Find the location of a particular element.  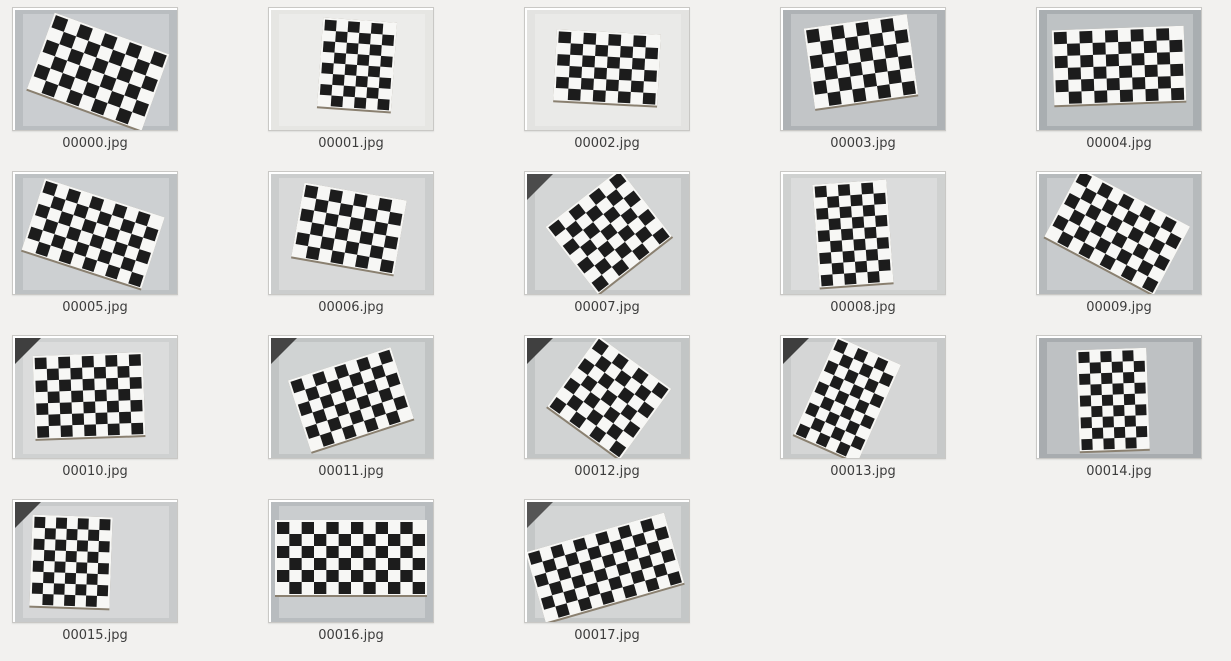

file-item: 00014.jpg is located at coordinates (1119, 410).